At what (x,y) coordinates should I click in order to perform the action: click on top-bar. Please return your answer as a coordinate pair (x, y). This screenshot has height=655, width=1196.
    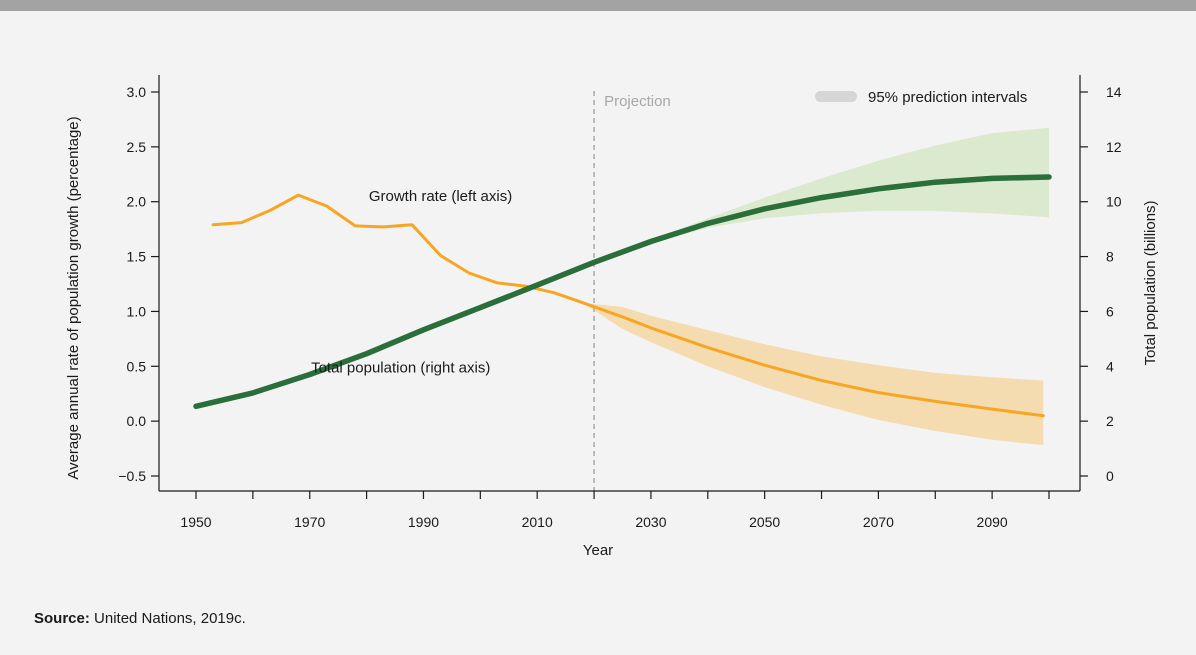
    Looking at the image, I should click on (598, 5).